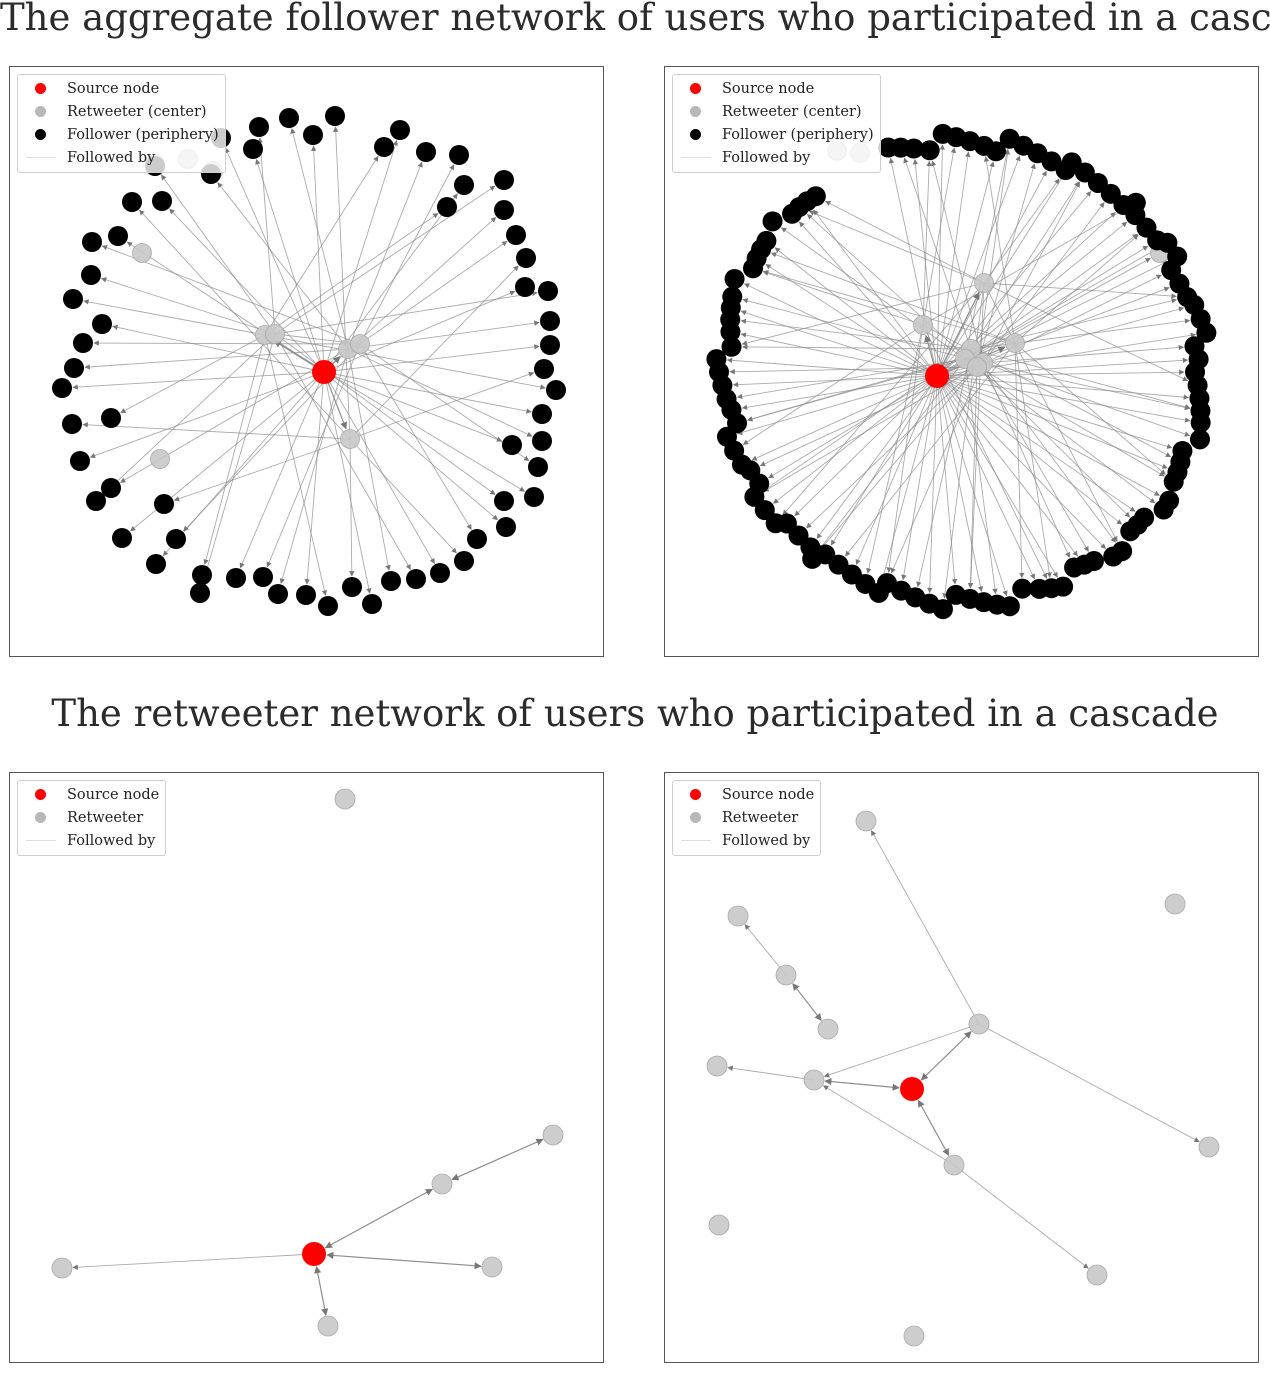 This screenshot has height=1373, width=1270. I want to click on red-dot-icon, so click(695, 794).